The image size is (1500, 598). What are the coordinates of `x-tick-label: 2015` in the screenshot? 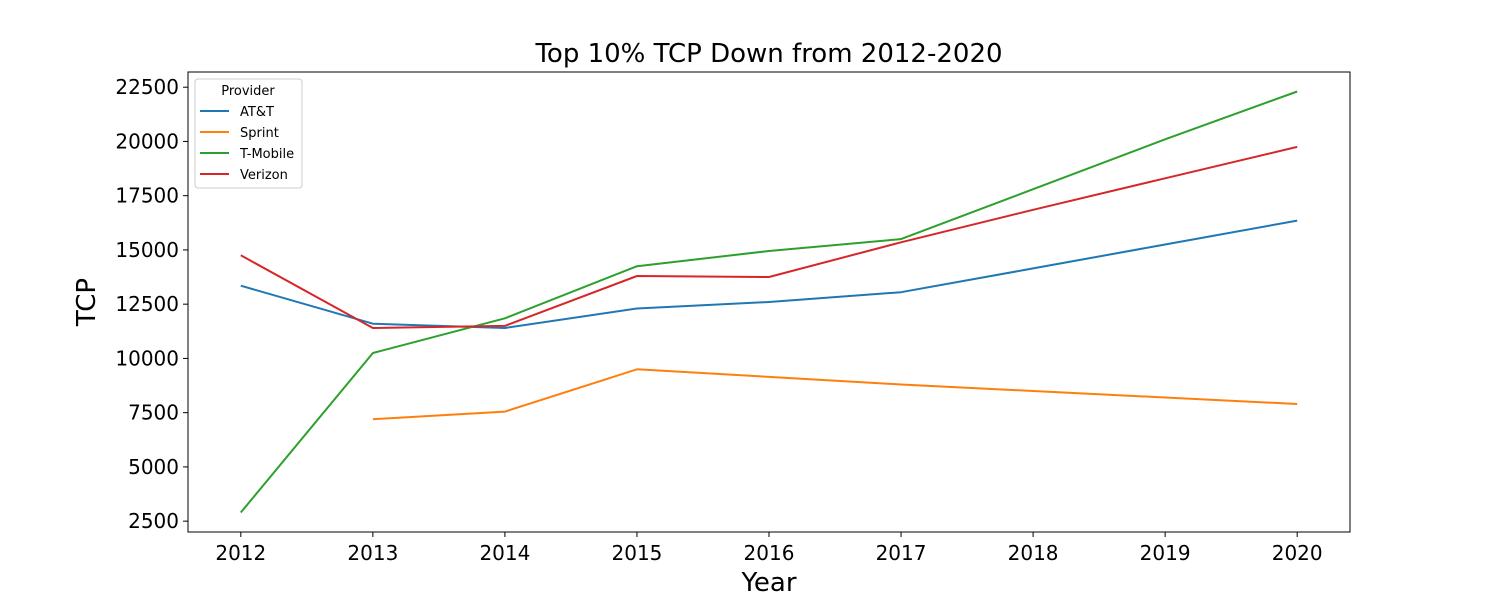 It's located at (637, 553).